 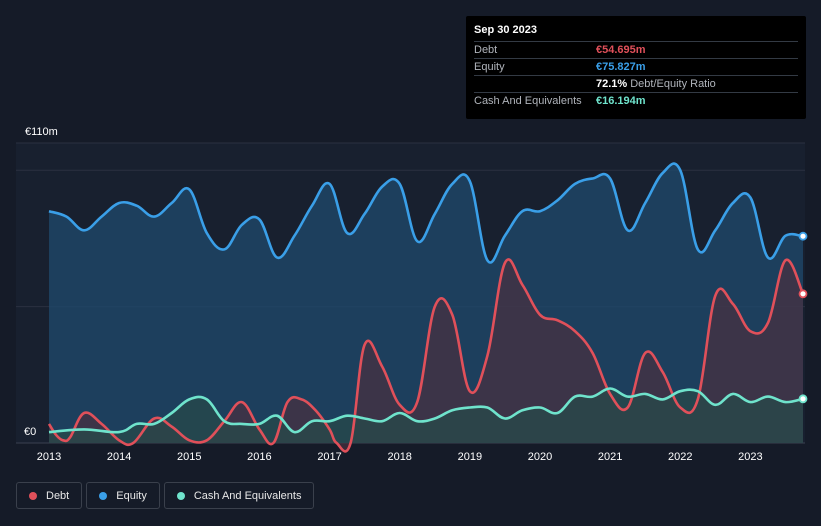 I want to click on legend-dot-debt, so click(x=33, y=495).